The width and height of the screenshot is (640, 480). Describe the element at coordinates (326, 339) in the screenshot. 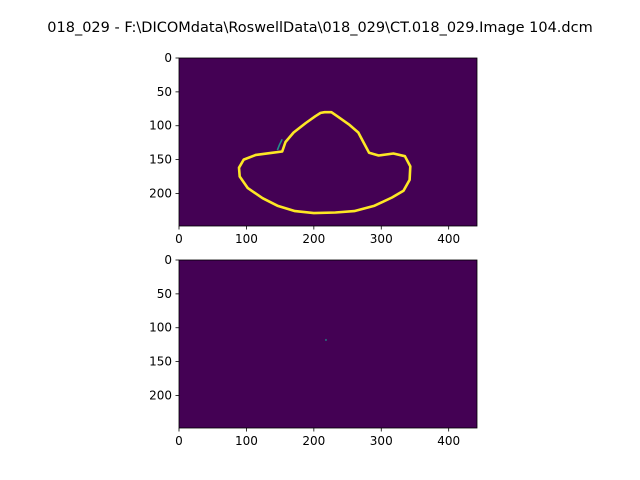

I see `mask-point` at that location.